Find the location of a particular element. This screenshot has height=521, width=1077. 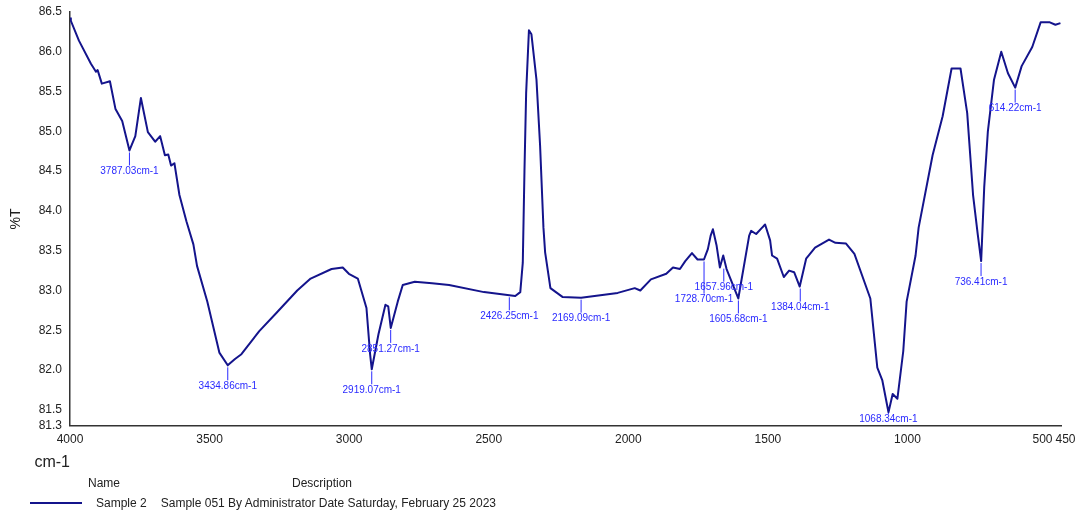

y-tick-label: 84.5 is located at coordinates (50, 170).